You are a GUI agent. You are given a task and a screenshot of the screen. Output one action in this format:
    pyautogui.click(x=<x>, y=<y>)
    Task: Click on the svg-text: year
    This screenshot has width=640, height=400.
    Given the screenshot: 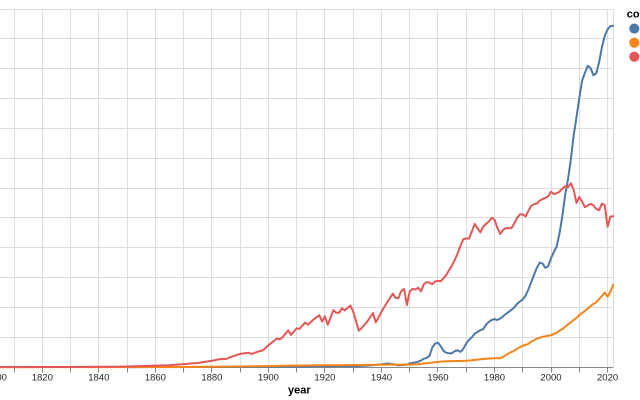 What is the action you would take?
    pyautogui.click(x=299, y=390)
    